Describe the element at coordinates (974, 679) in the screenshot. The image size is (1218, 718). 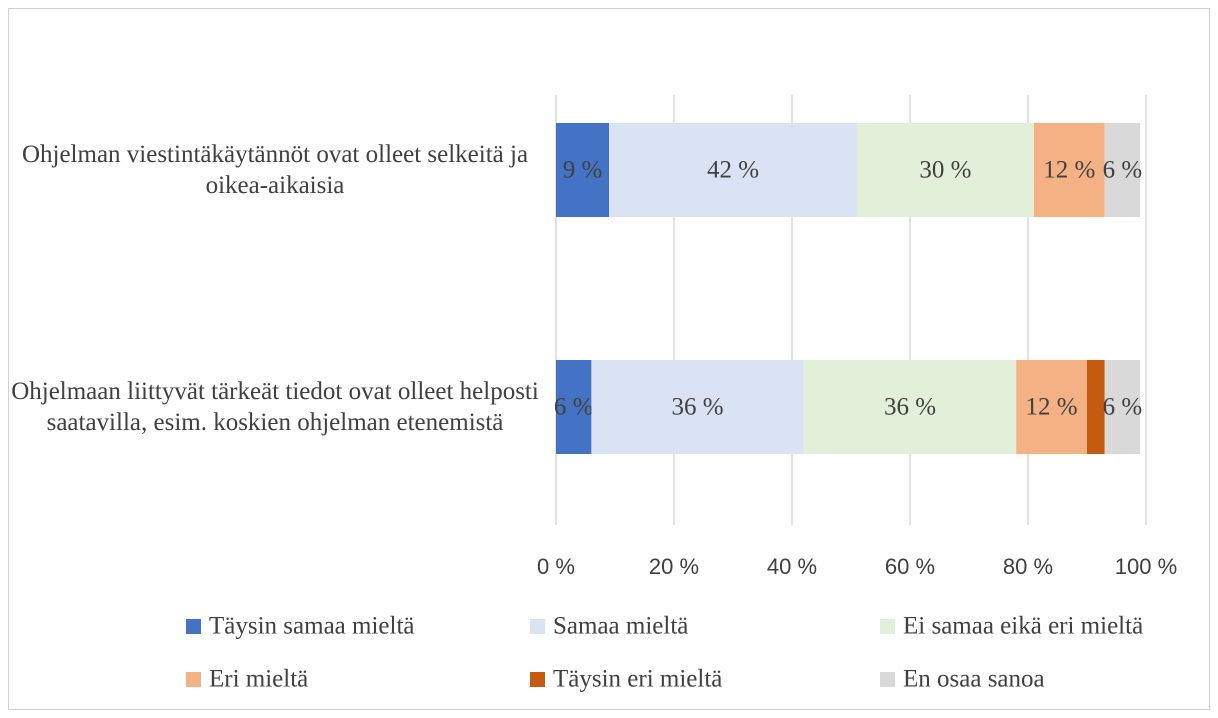
I see `legend-label: En osaa sanoa` at that location.